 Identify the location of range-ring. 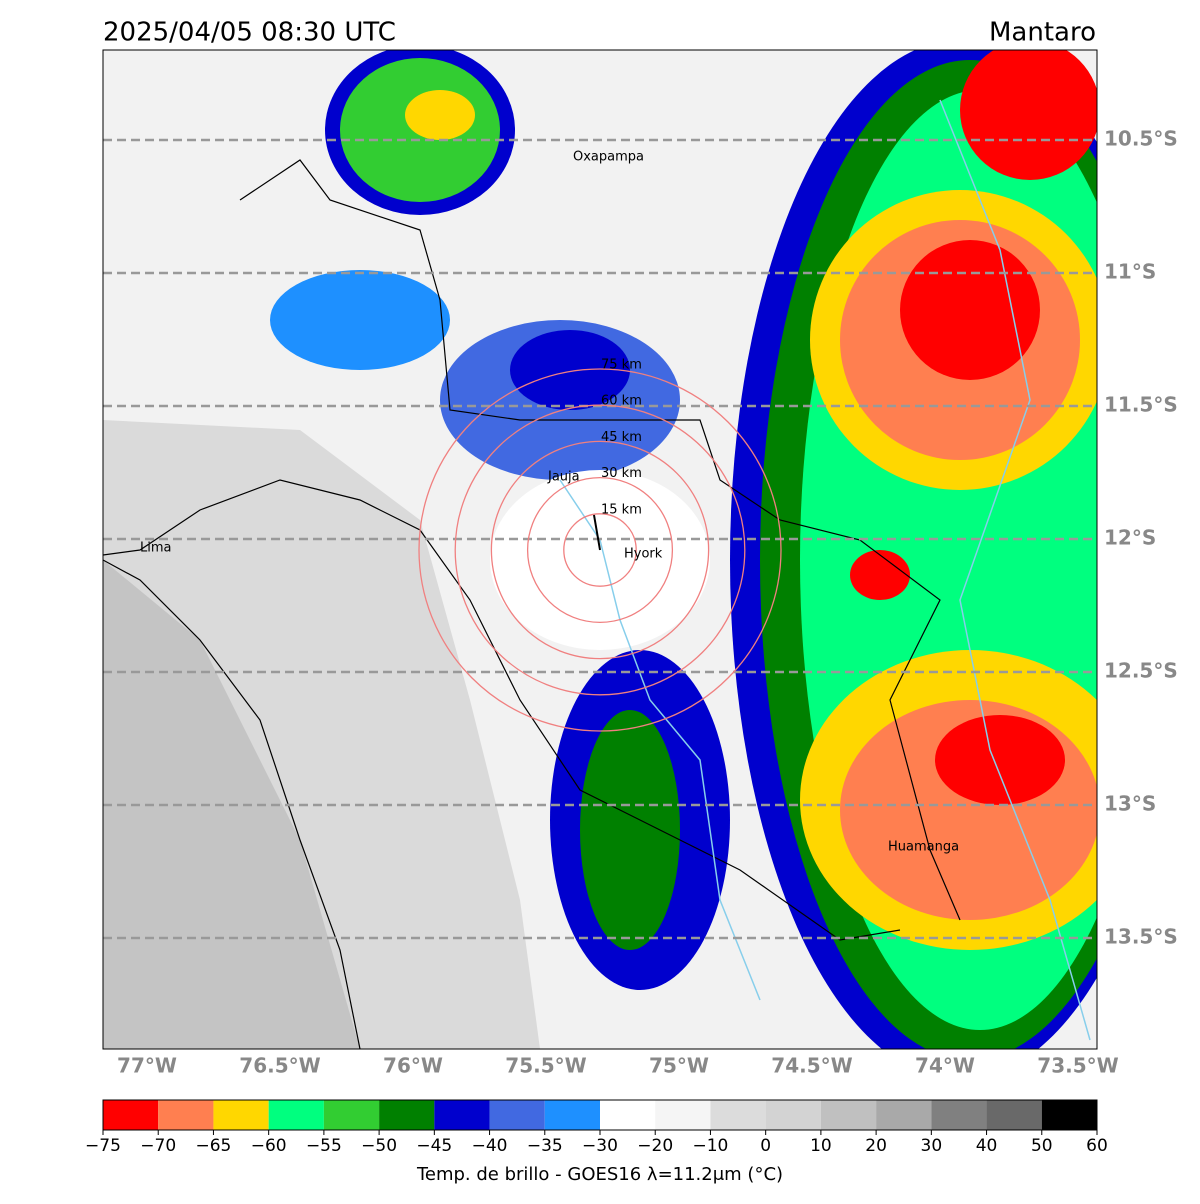
(600, 550).